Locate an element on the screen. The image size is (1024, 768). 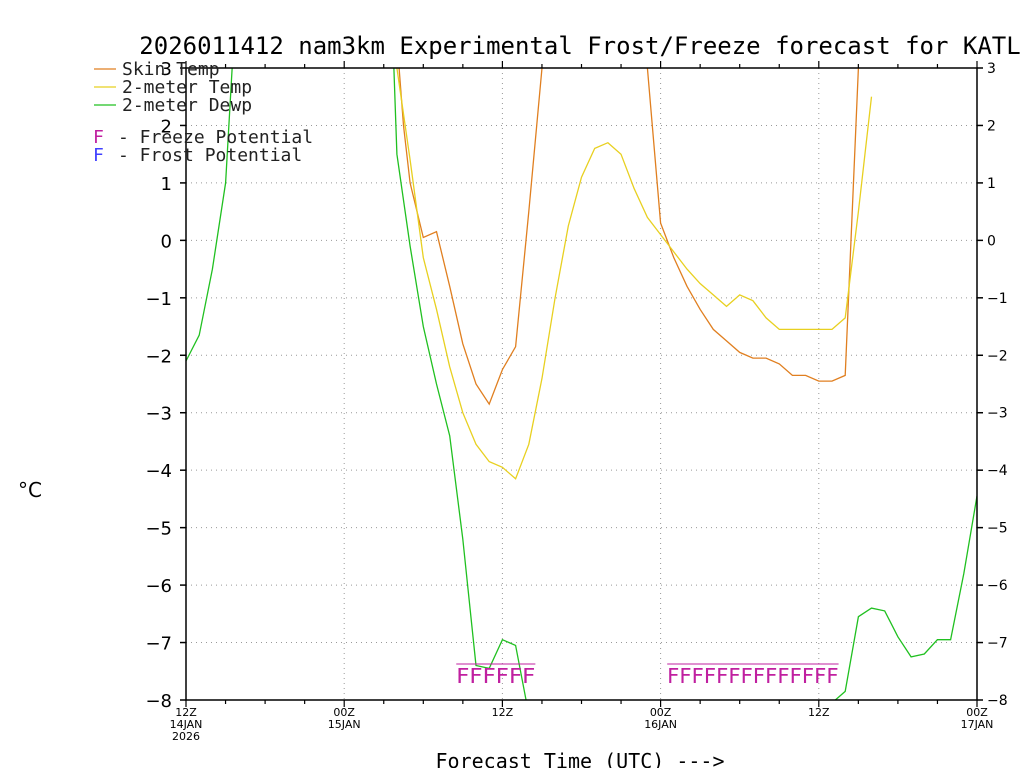
y-tick-label-right: −6 is located at coordinates (997, 586).